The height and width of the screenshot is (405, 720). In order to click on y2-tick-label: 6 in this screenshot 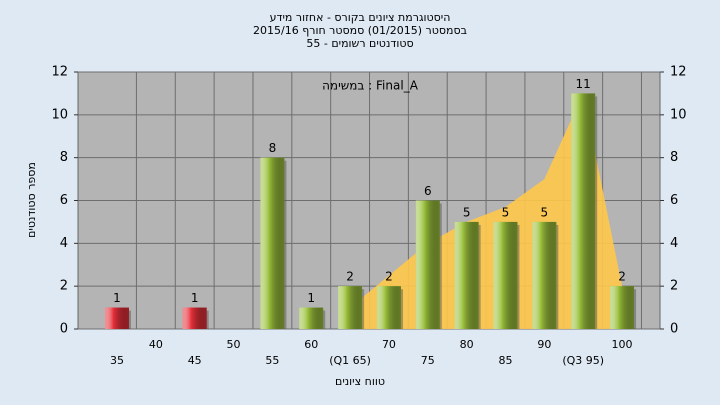, I will do `click(674, 200)`.